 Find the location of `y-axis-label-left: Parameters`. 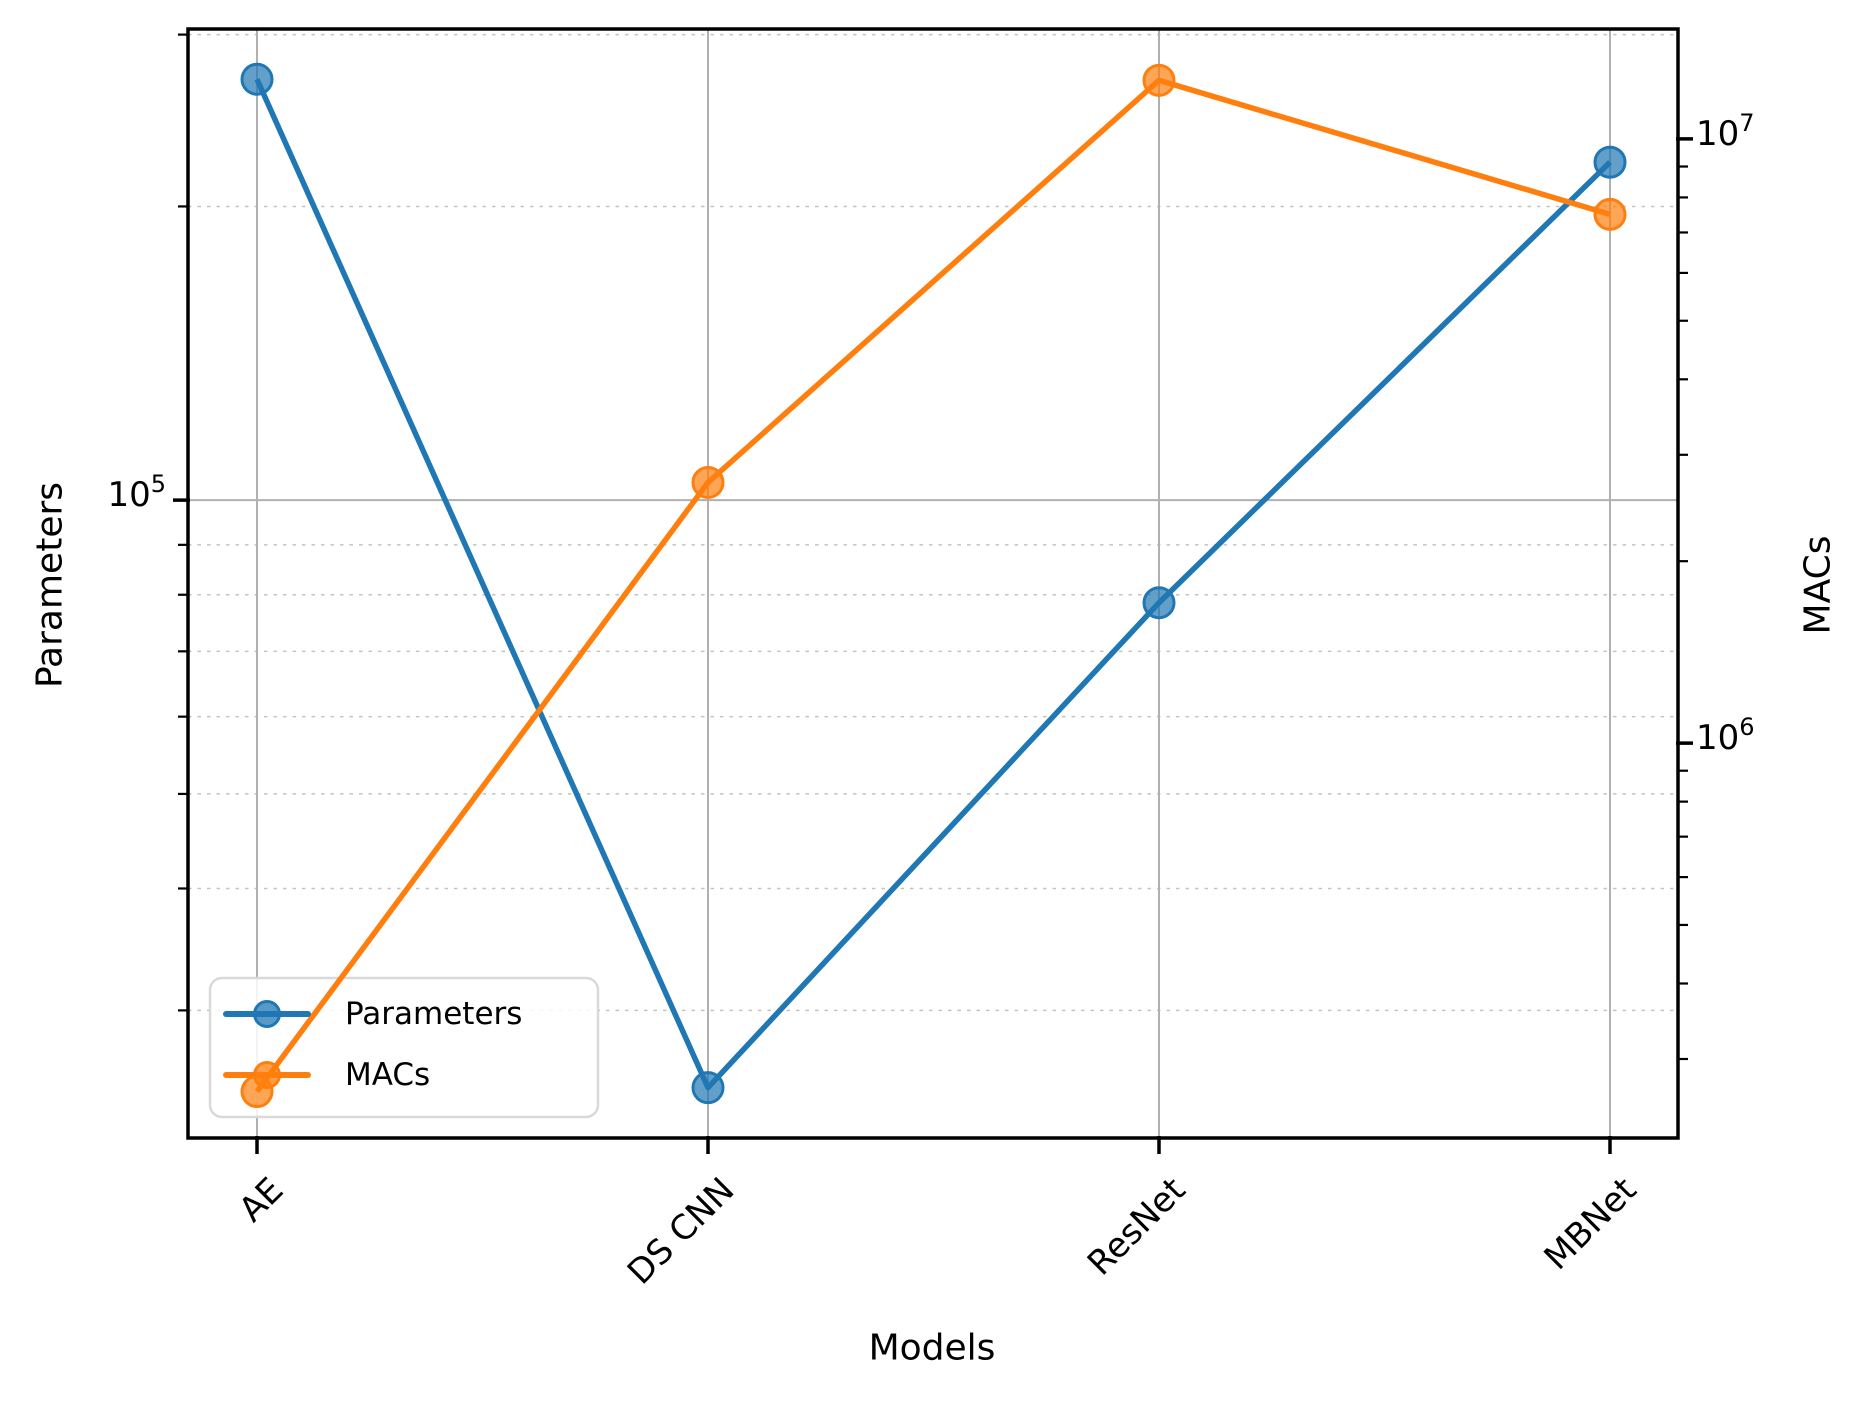

y-axis-label-left: Parameters is located at coordinates (50, 585).